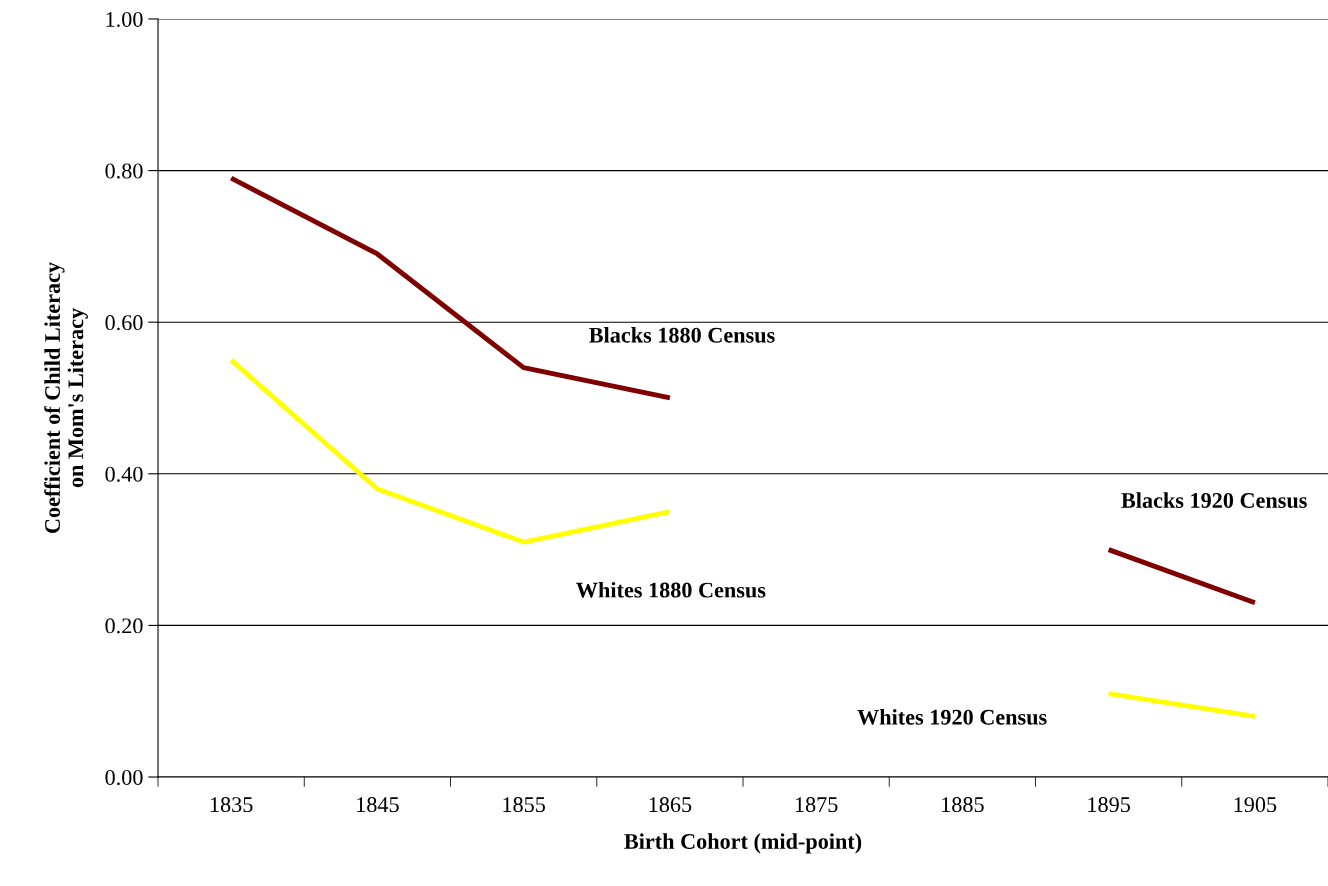 This screenshot has height=886, width=1328. I want to click on y-axis-title: Coefficient of Child Literacy on Mom's Literacy, so click(66, 397).